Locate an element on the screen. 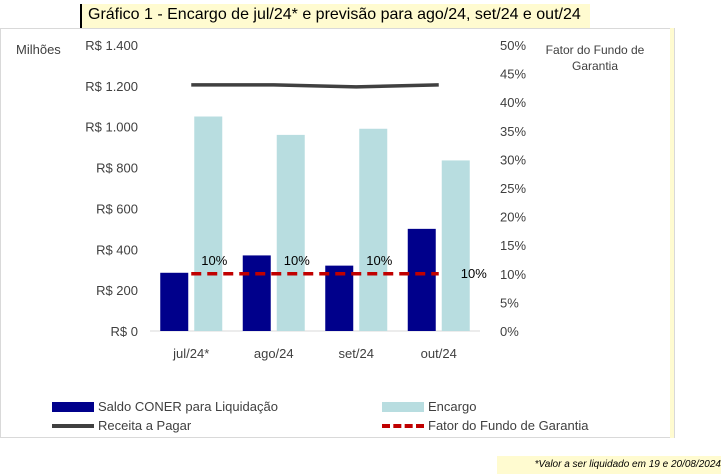  left-axis-tick-label: R$ 1.400 is located at coordinates (111, 45).